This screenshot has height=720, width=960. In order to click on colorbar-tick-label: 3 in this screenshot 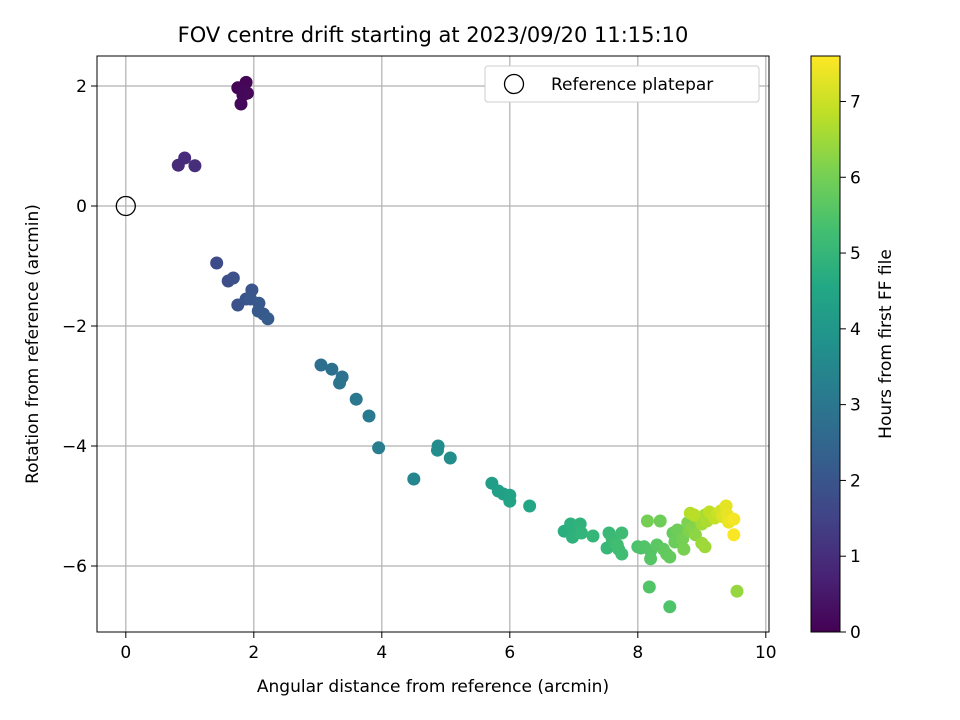, I will do `click(855, 406)`.